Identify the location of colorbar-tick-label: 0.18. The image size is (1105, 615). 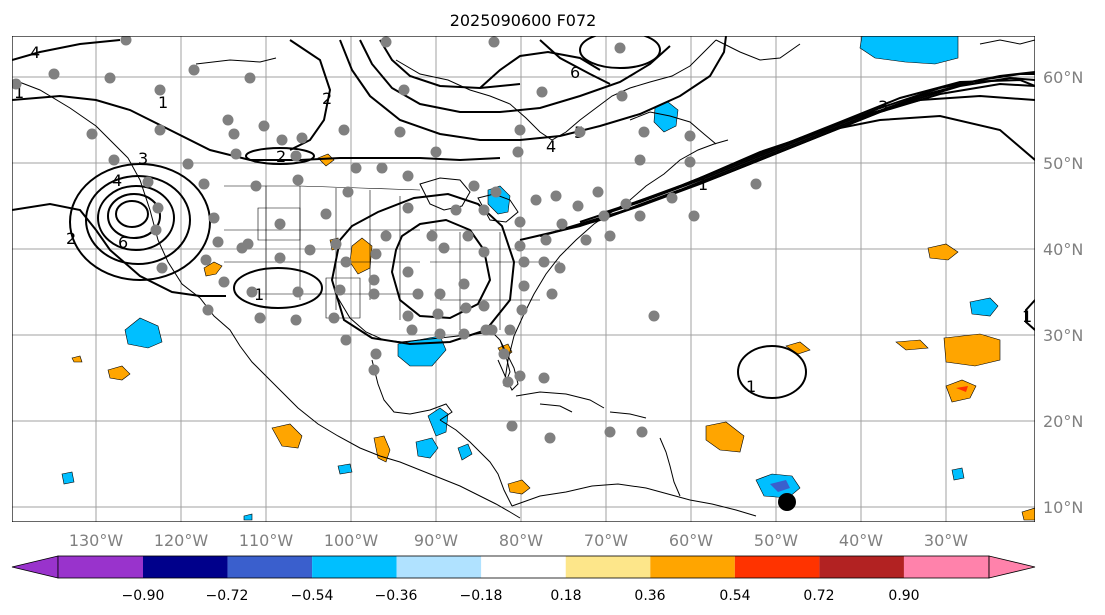
(565, 596).